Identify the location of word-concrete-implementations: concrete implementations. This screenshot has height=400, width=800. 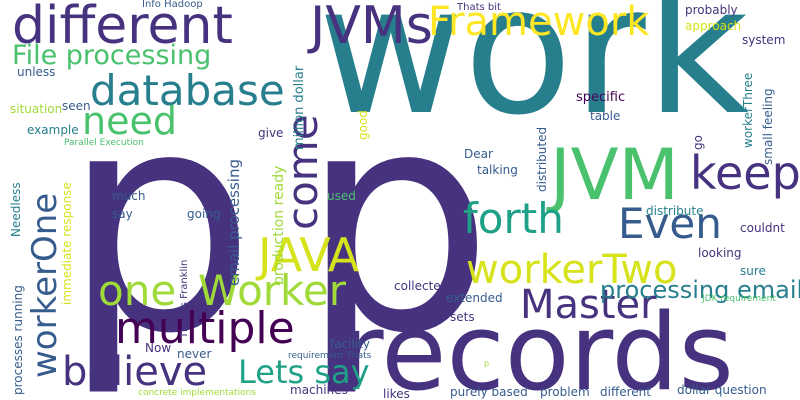
(197, 393).